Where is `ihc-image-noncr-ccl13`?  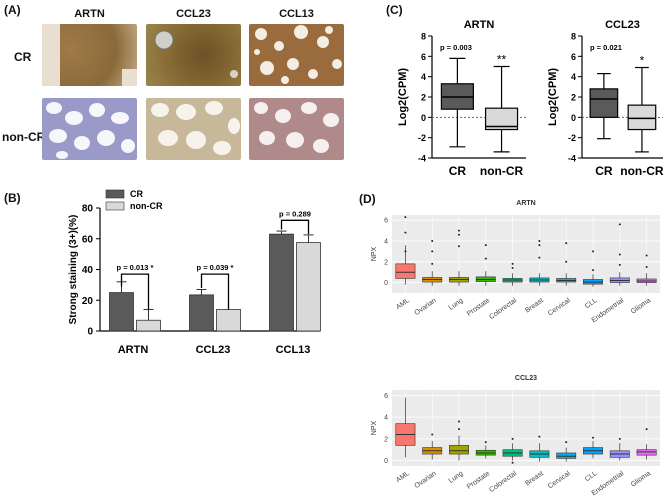
ihc-image-noncr-ccl13 is located at coordinates (296, 129).